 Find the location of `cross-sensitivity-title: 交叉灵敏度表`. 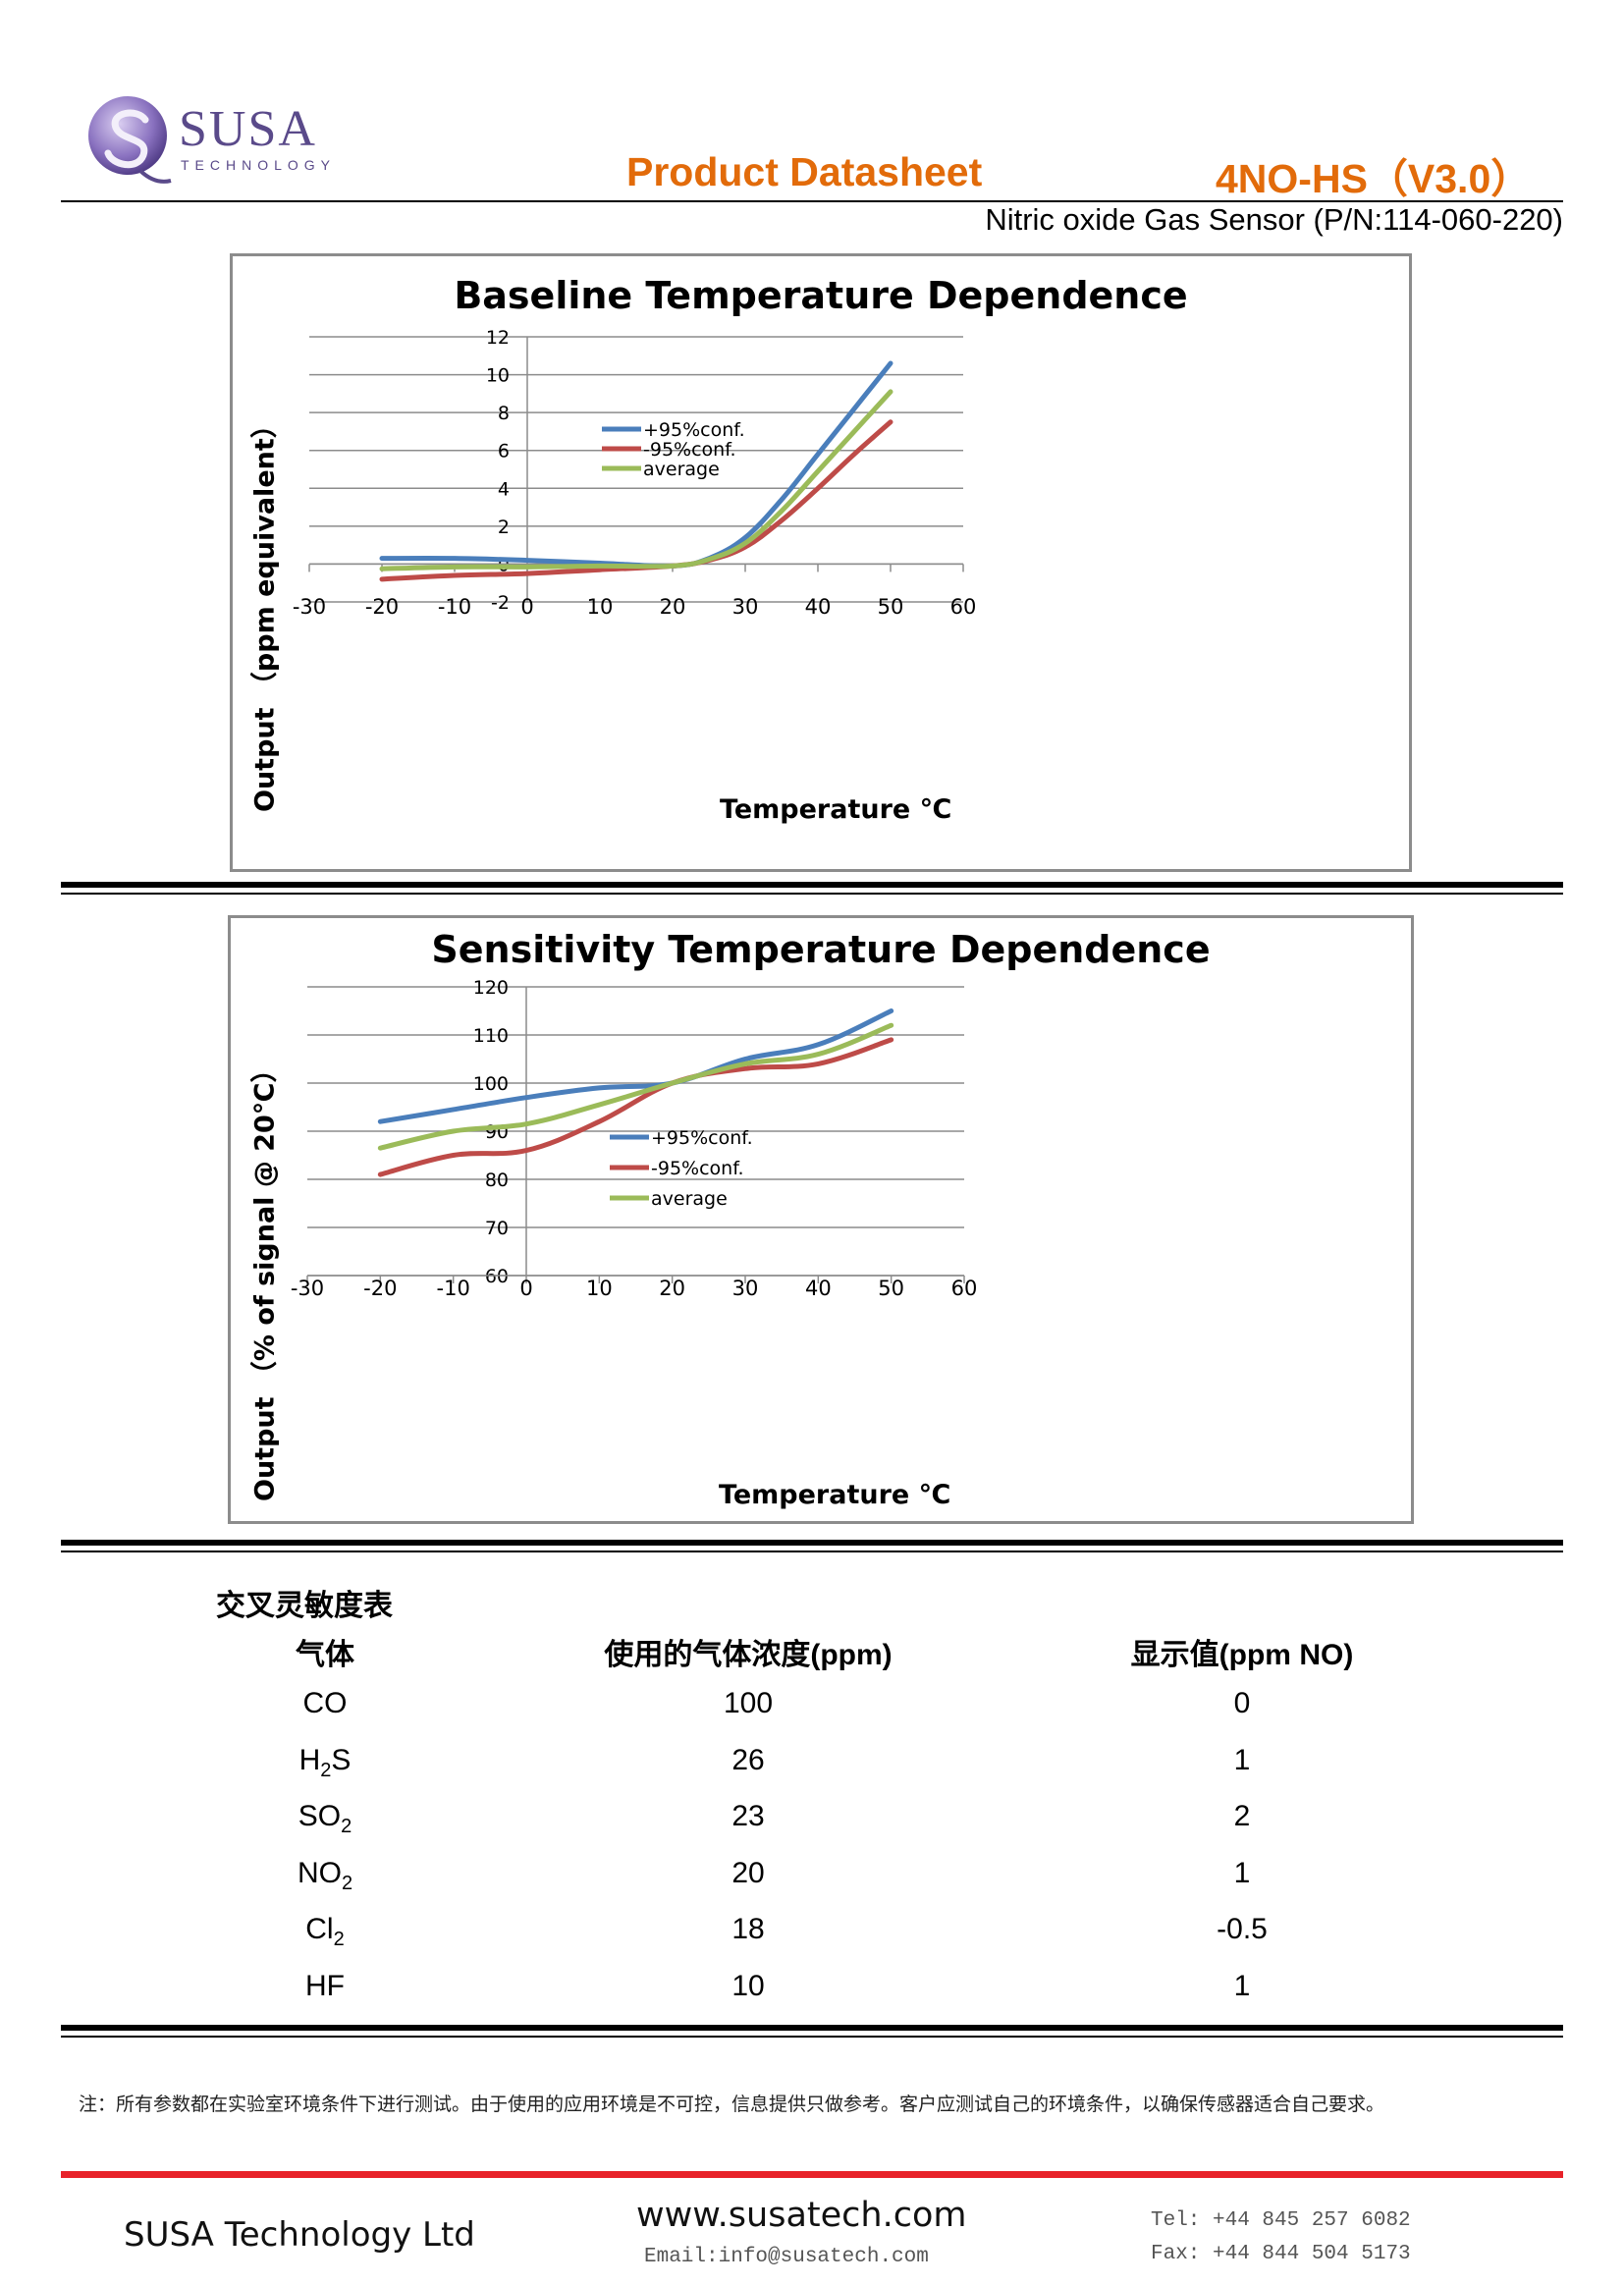

cross-sensitivity-title: 交叉灵敏度表 is located at coordinates (304, 1606).